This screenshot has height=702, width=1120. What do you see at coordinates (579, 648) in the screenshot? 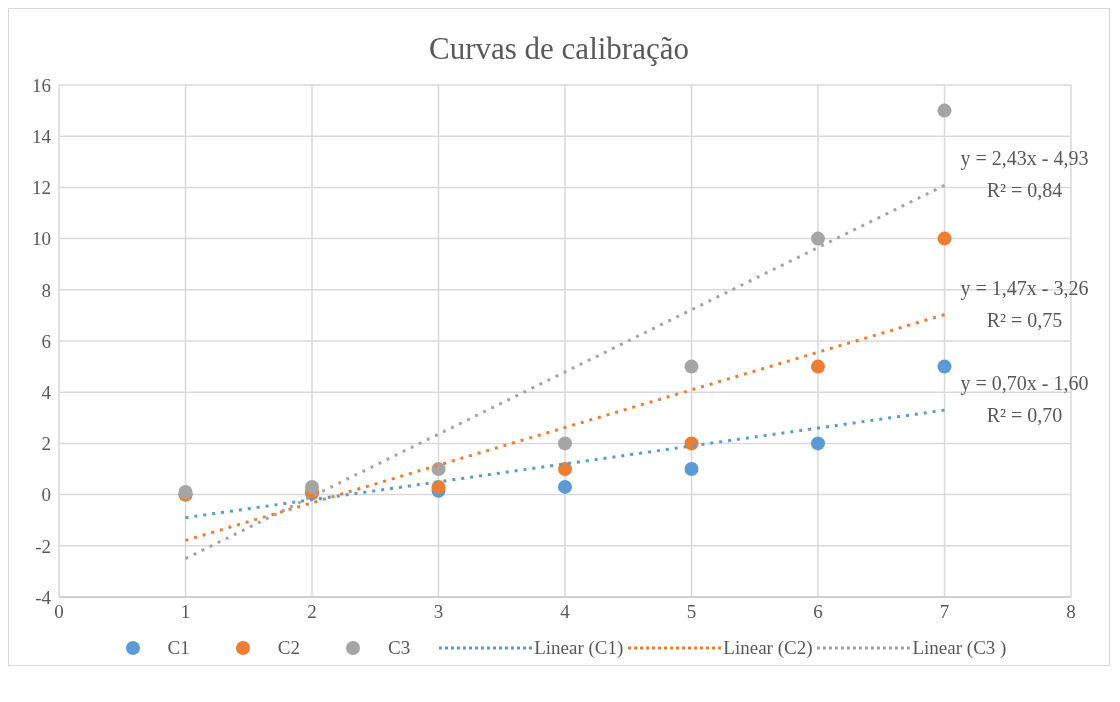
I see `legend-label: Linear (C1)` at bounding box center [579, 648].